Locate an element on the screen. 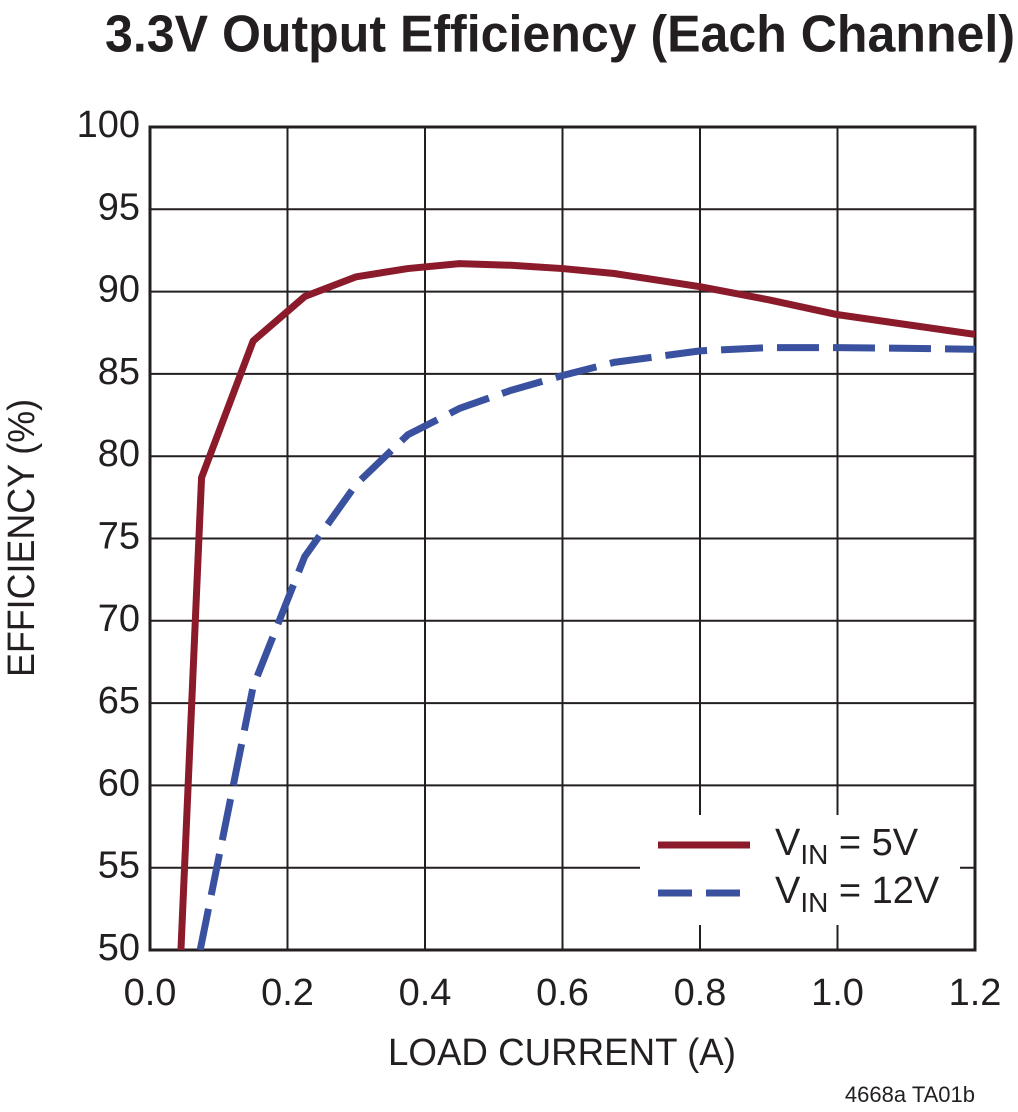 The width and height of the screenshot is (1018, 1112). x-tick-label: 0.6 is located at coordinates (562, 993).